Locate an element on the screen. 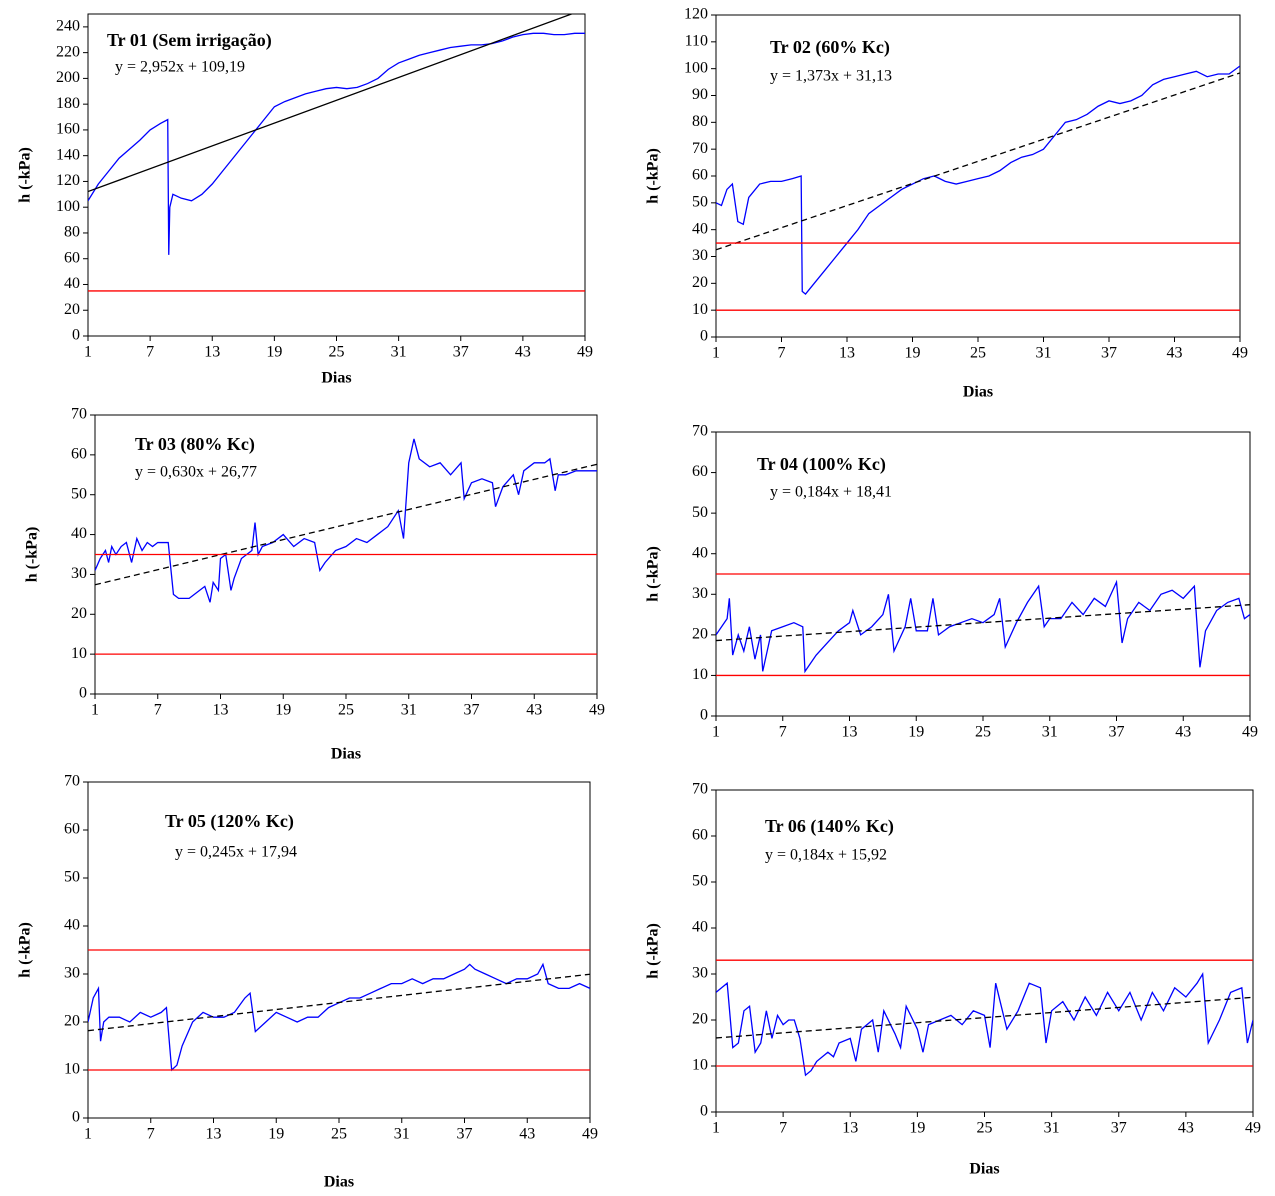 This screenshot has width=1275, height=1196. equation: y = 1,373x + 31,13 is located at coordinates (831, 76).